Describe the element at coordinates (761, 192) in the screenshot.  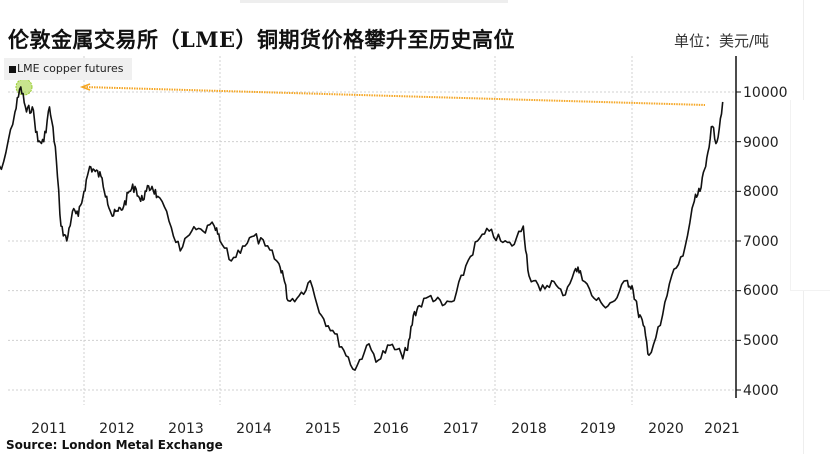
I see `y-label: 8000` at that location.